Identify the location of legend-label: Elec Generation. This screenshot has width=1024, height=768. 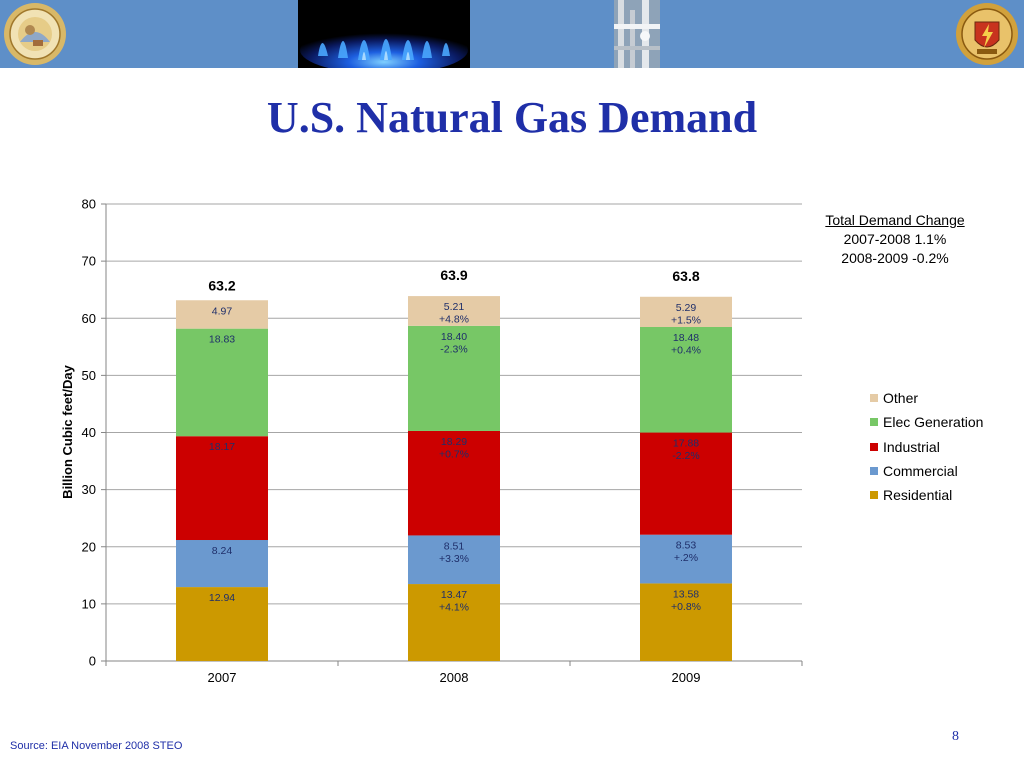
(933, 422).